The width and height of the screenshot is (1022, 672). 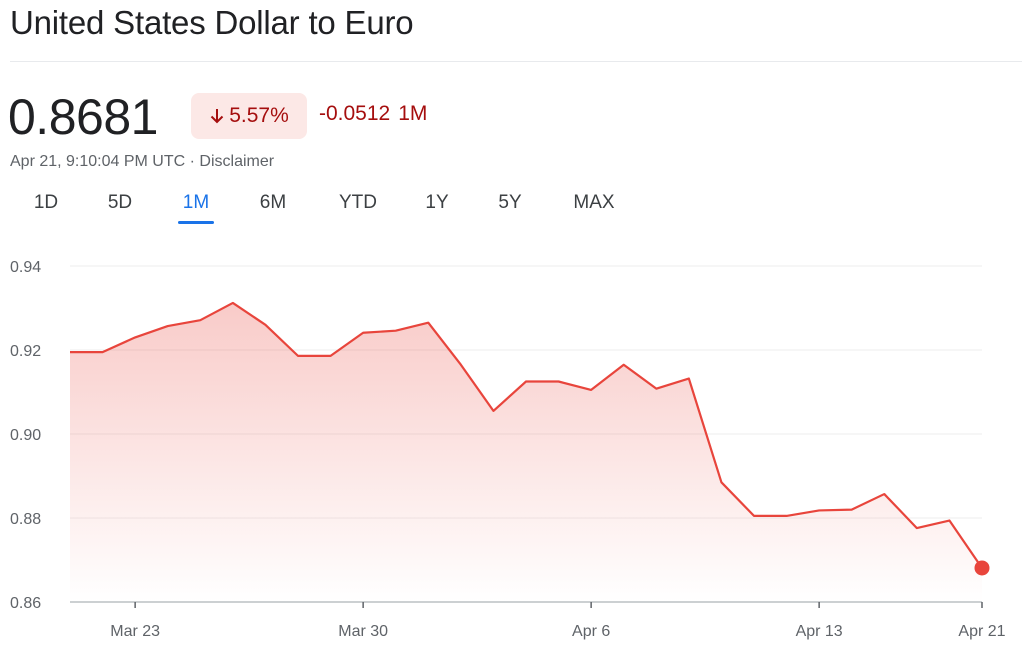 What do you see at coordinates (355, 113) in the screenshot?
I see `absolute-change-value: -0.0512` at bounding box center [355, 113].